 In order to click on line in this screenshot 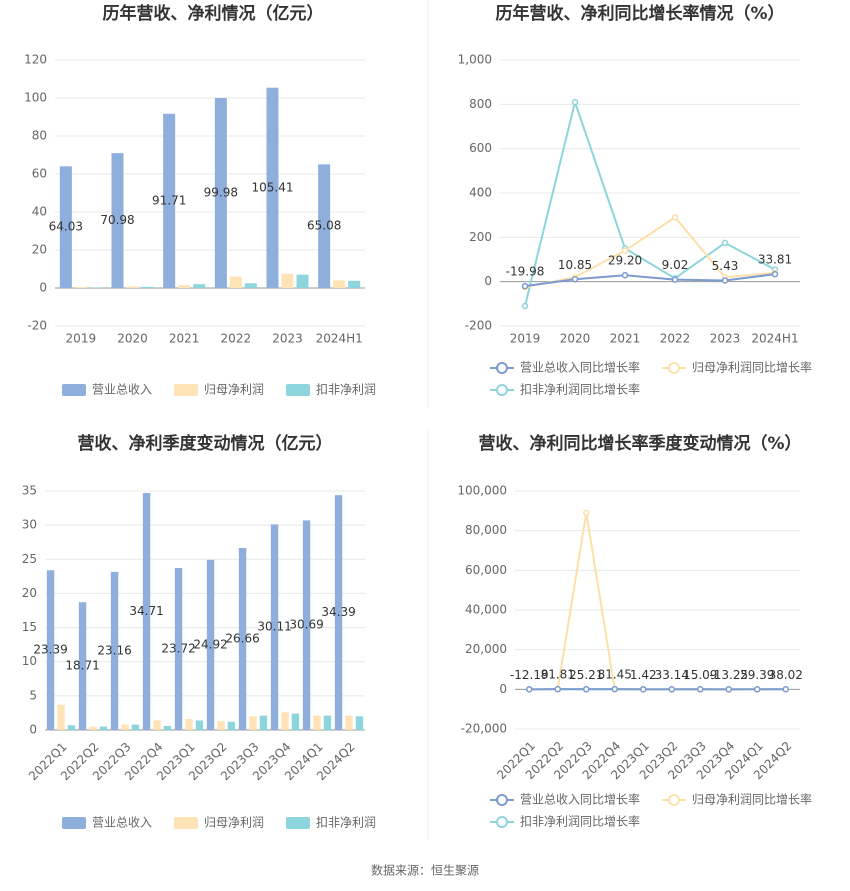, I will do `click(650, 202)`.